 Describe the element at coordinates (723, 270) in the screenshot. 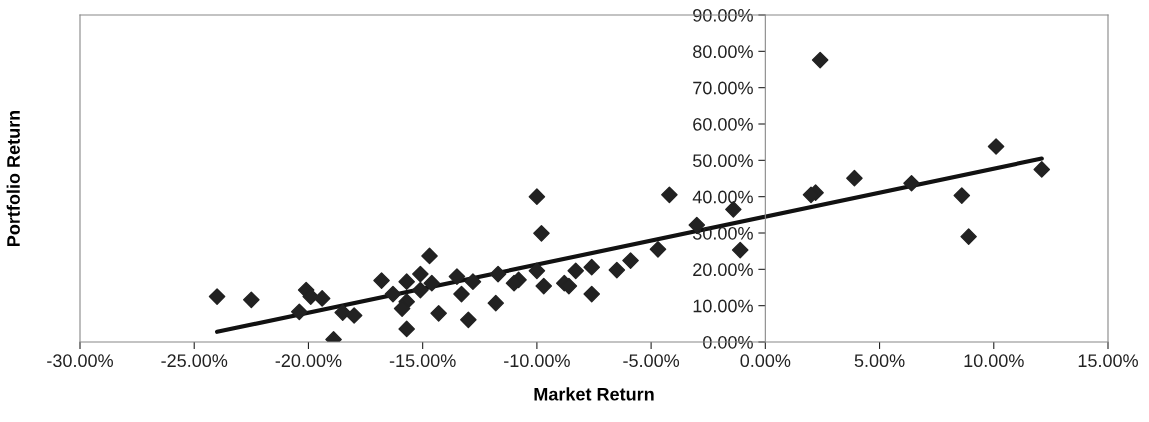

I see `y-tick-label: 20.00%` at that location.